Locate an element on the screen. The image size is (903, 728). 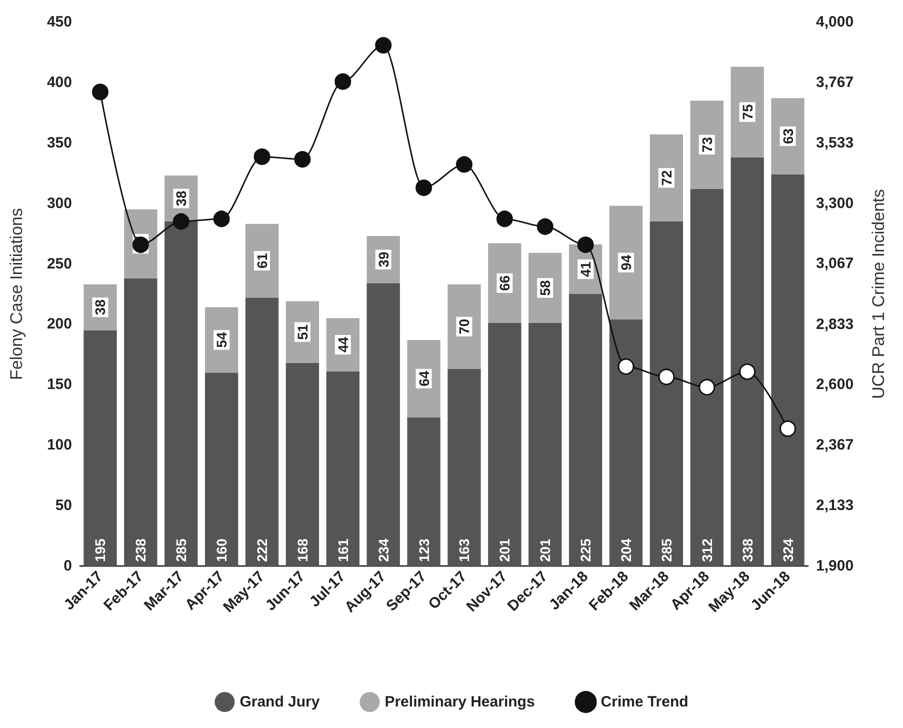
y-tick-label: 50 is located at coordinates (63, 505).